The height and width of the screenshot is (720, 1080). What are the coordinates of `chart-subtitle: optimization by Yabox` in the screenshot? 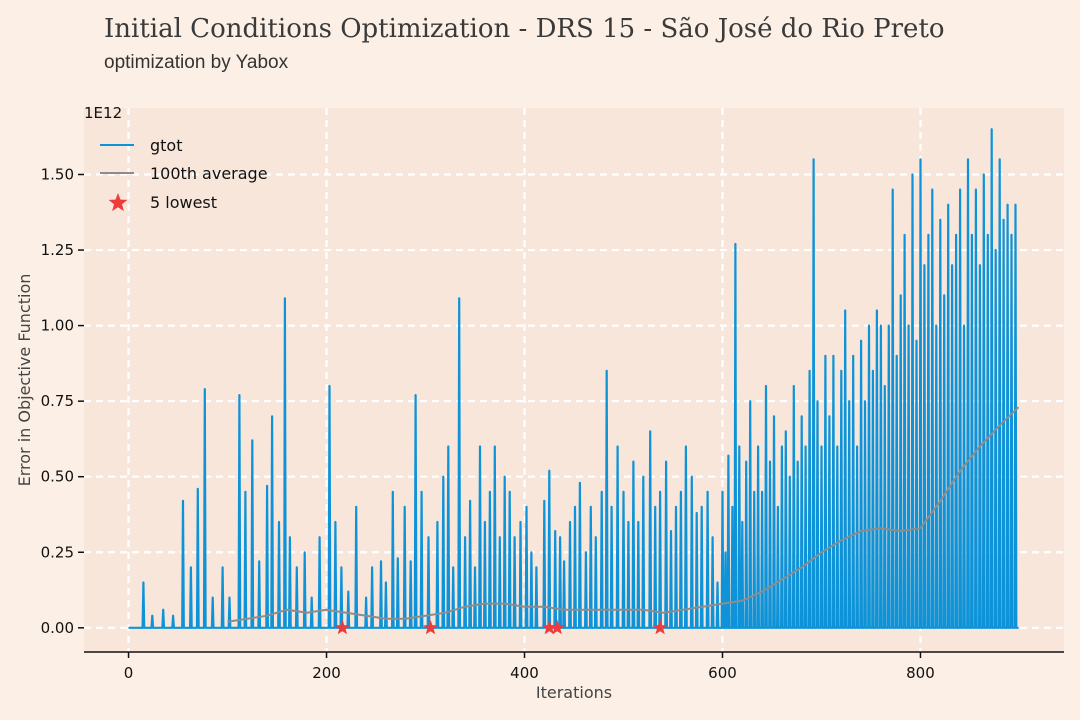 It's located at (196, 62).